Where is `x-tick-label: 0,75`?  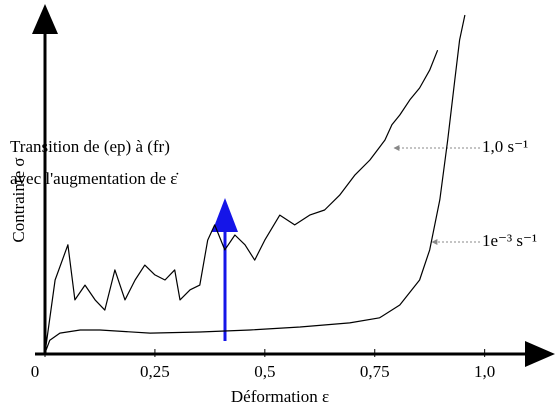
x-tick-label: 0,75 is located at coordinates (375, 371).